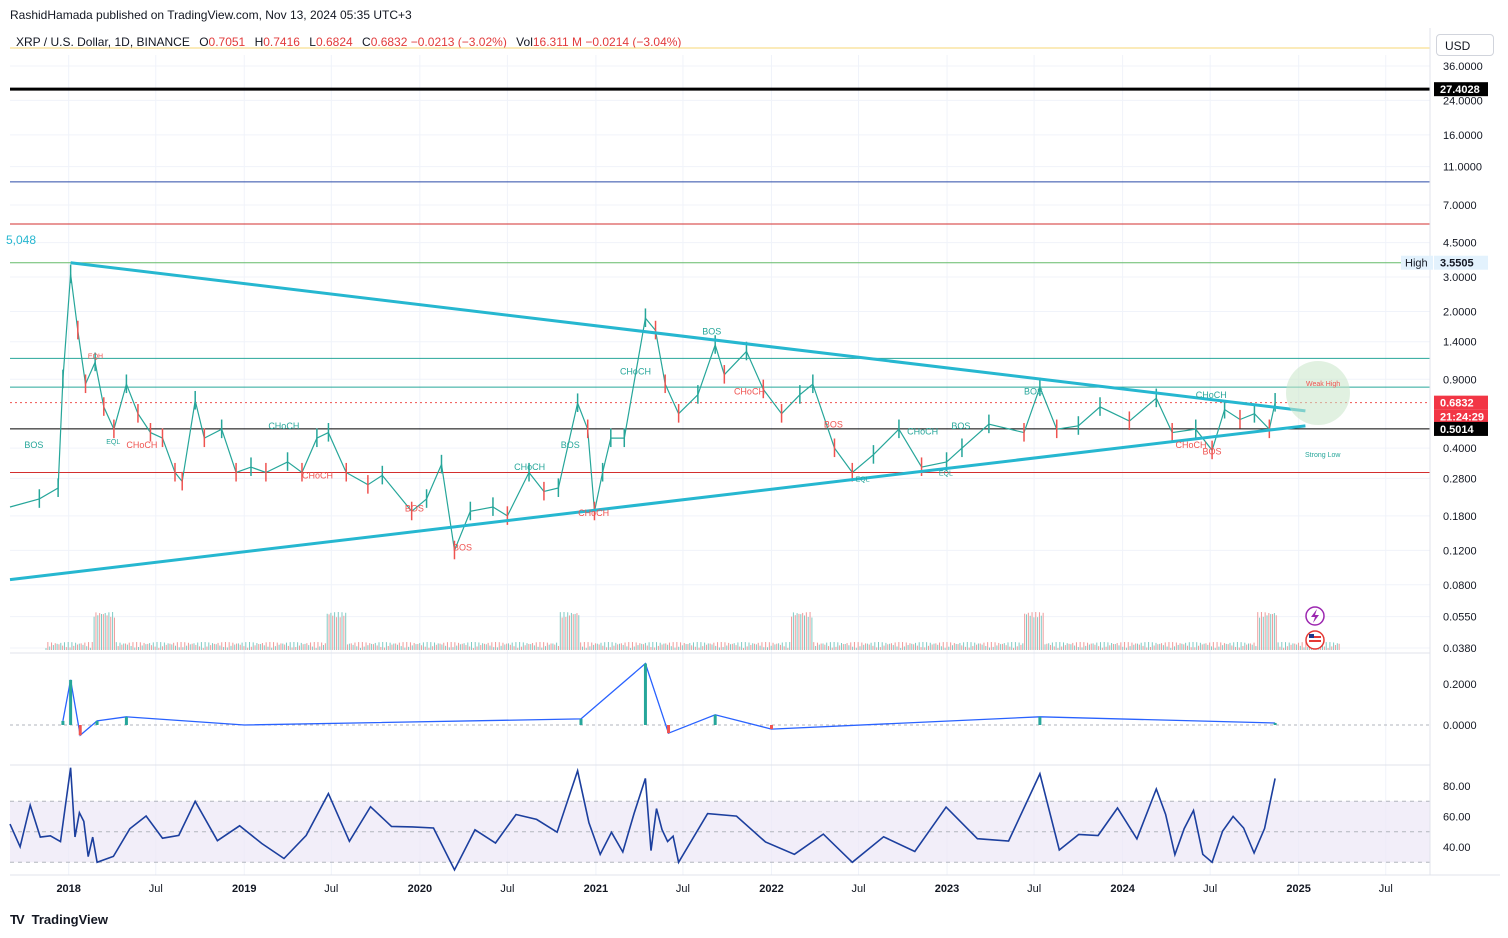  I want to click on price-tag-value: 0.5014, so click(1457, 430).